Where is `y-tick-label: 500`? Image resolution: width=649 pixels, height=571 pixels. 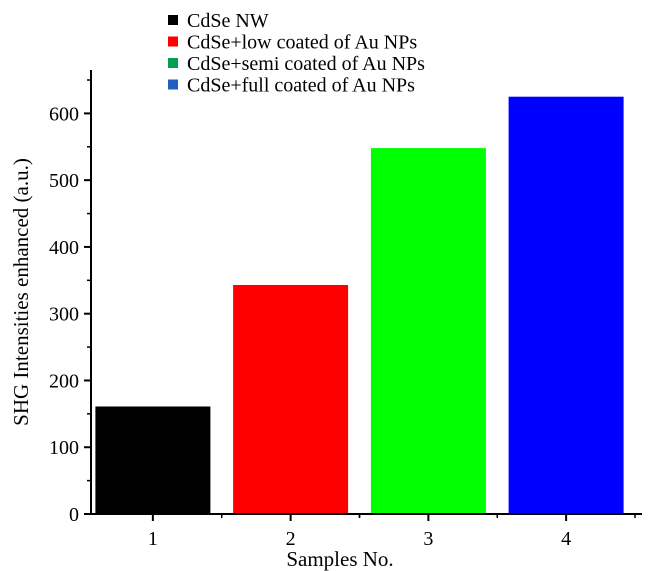
y-tick-label: 500 is located at coordinates (64, 181).